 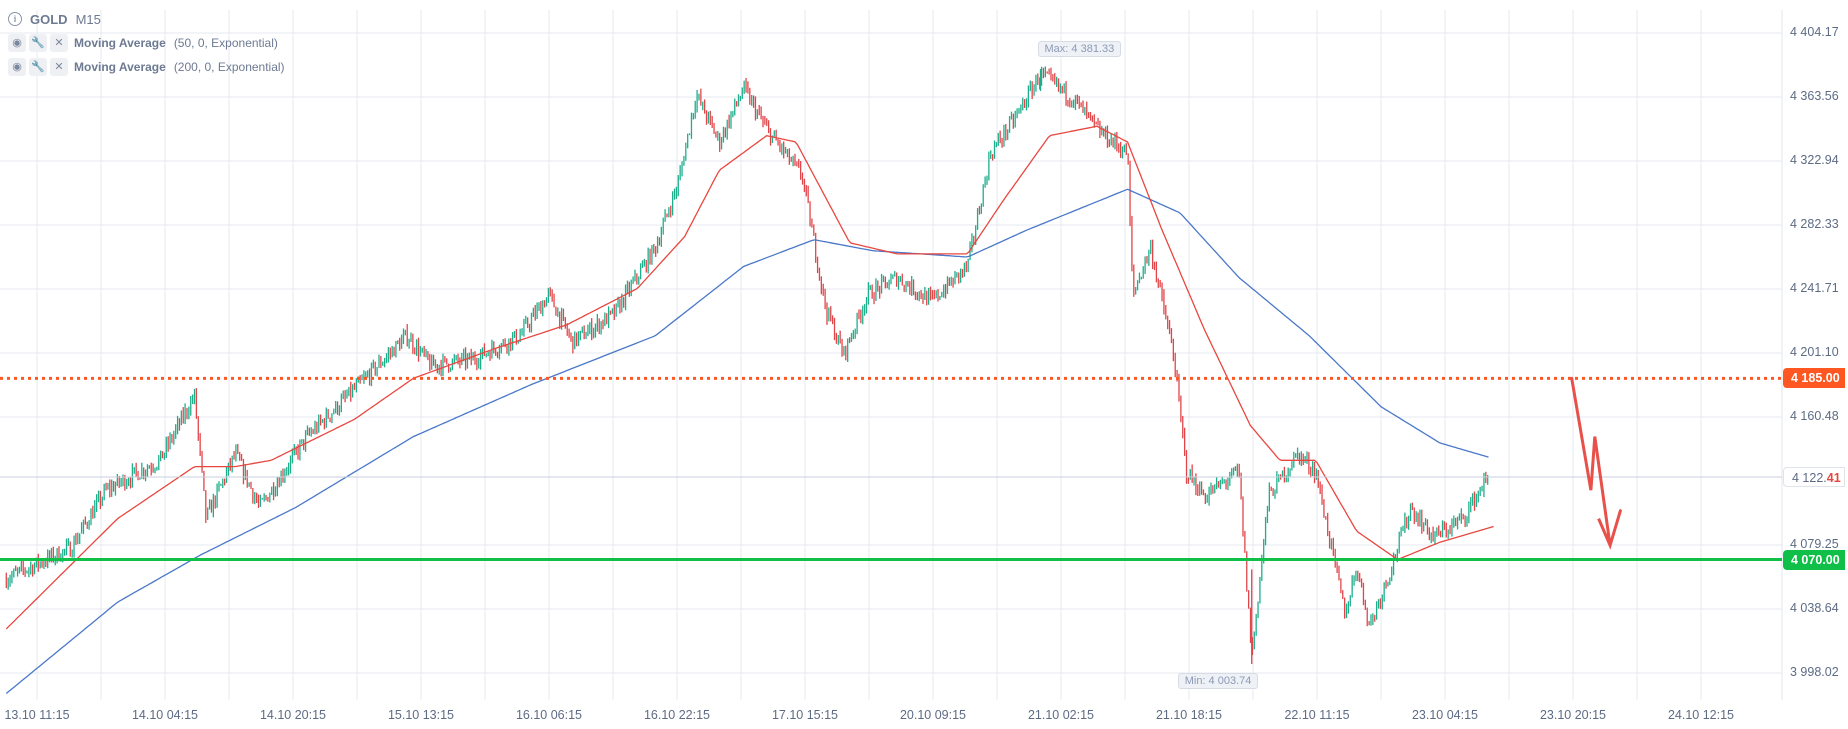 I want to click on x-tick-label: 20.10 09:15, so click(x=933, y=715).